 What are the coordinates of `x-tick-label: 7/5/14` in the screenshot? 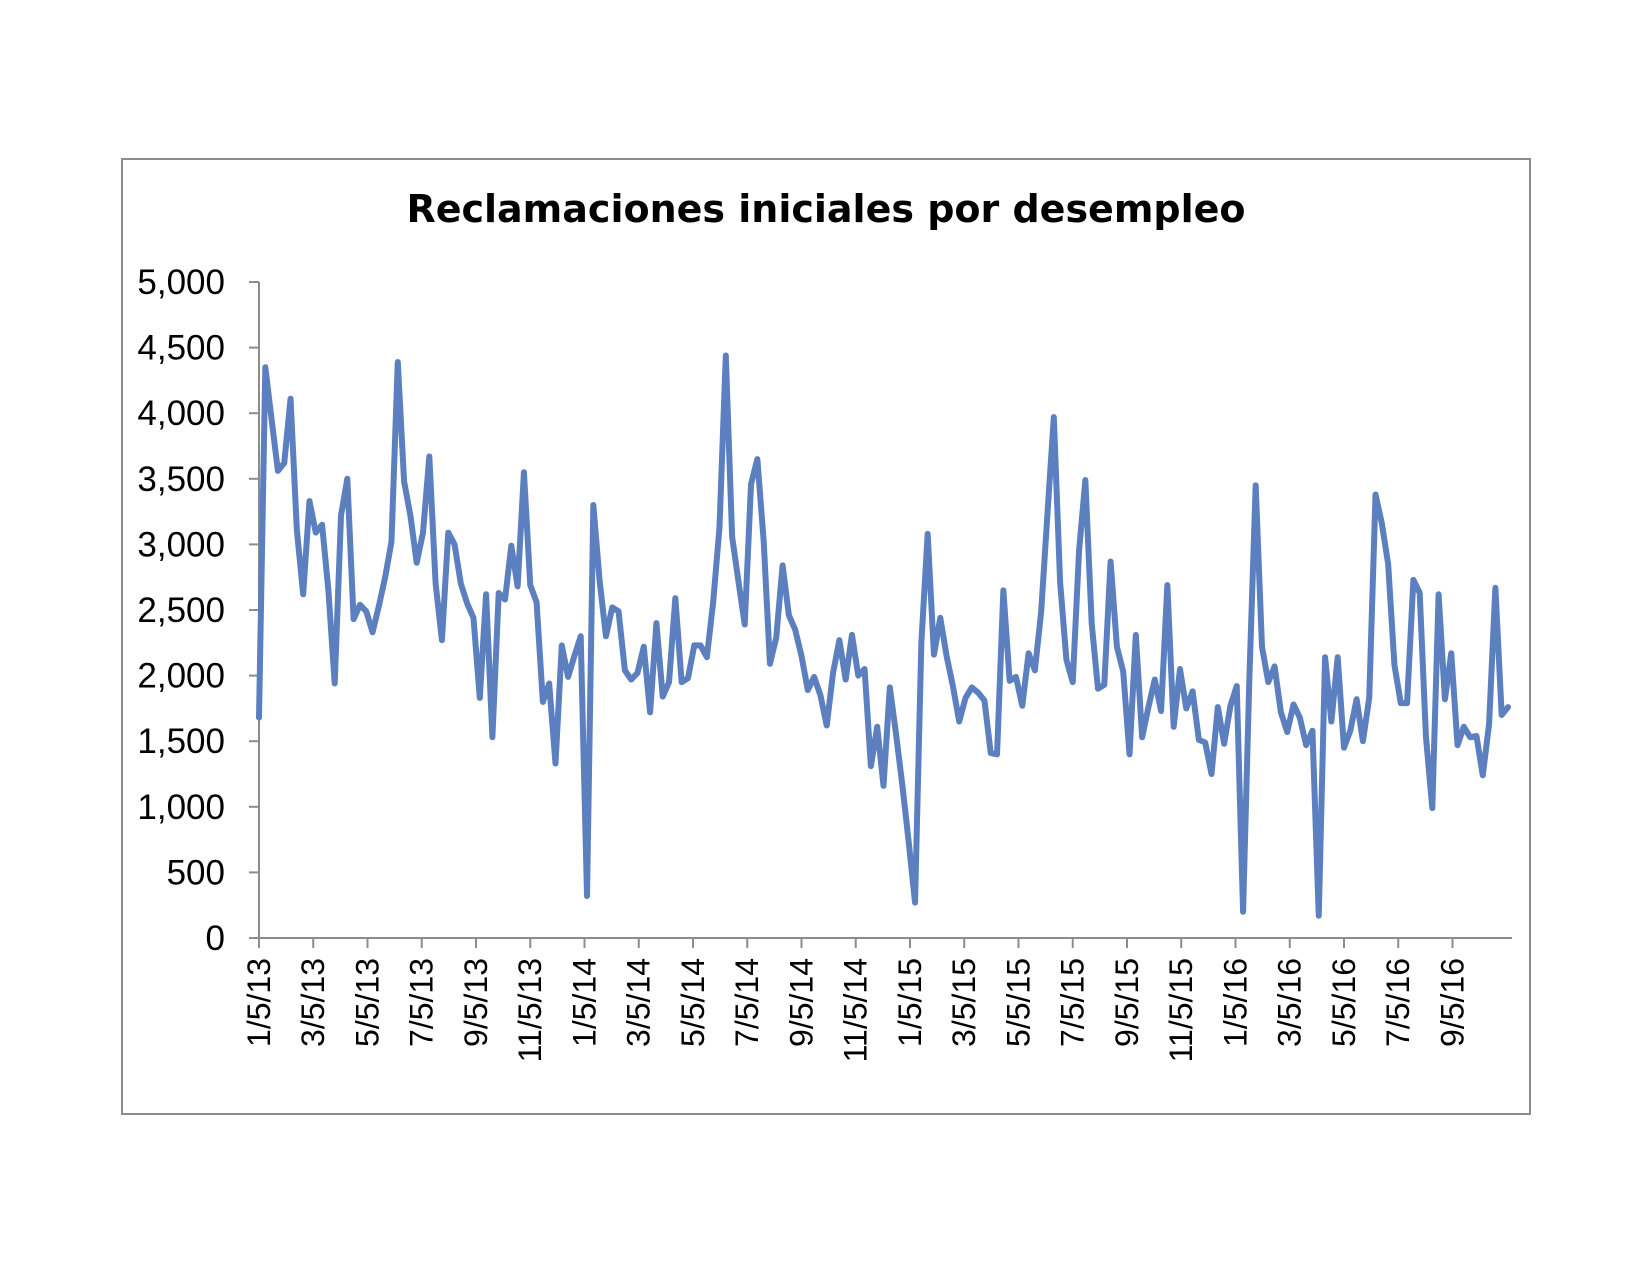 It's located at (747, 1002).